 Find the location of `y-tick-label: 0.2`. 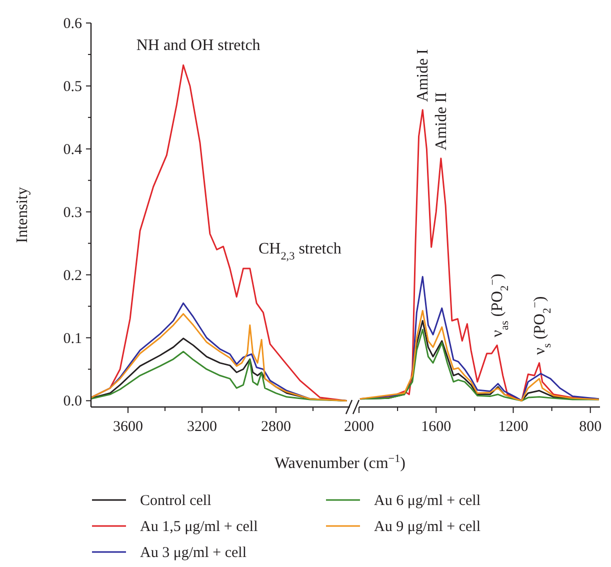

y-tick-label: 0.2 is located at coordinates (72, 276).